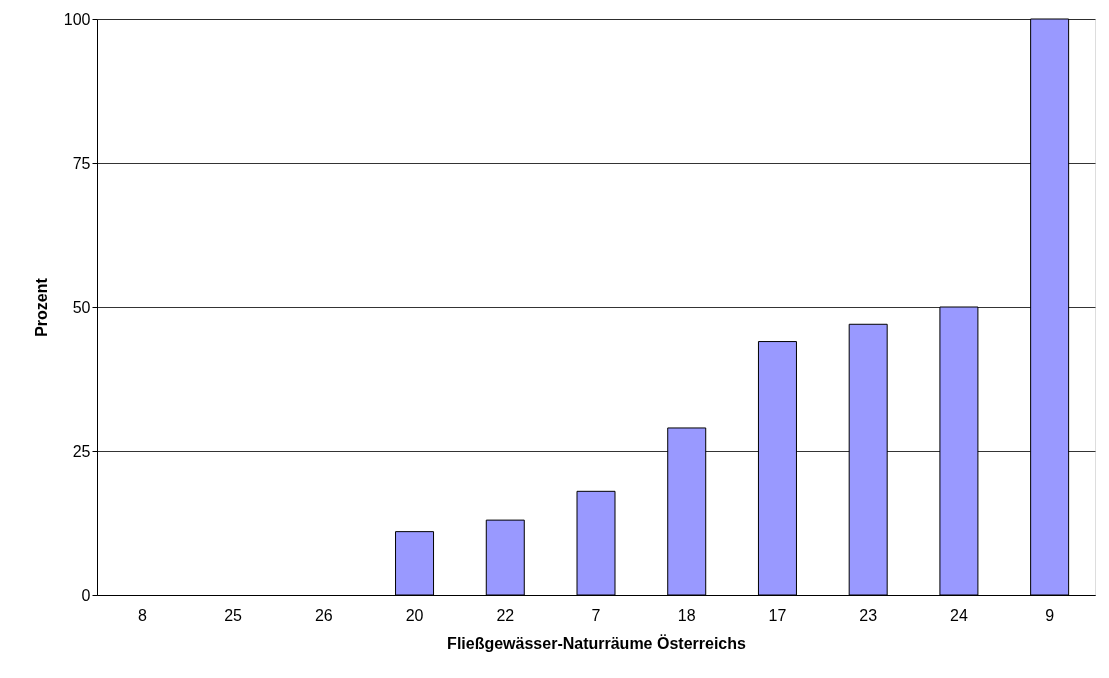 This screenshot has height=678, width=1109. What do you see at coordinates (596, 642) in the screenshot?
I see `x-axis-title: Fließgewässer-Naturräume Österreichs` at bounding box center [596, 642].